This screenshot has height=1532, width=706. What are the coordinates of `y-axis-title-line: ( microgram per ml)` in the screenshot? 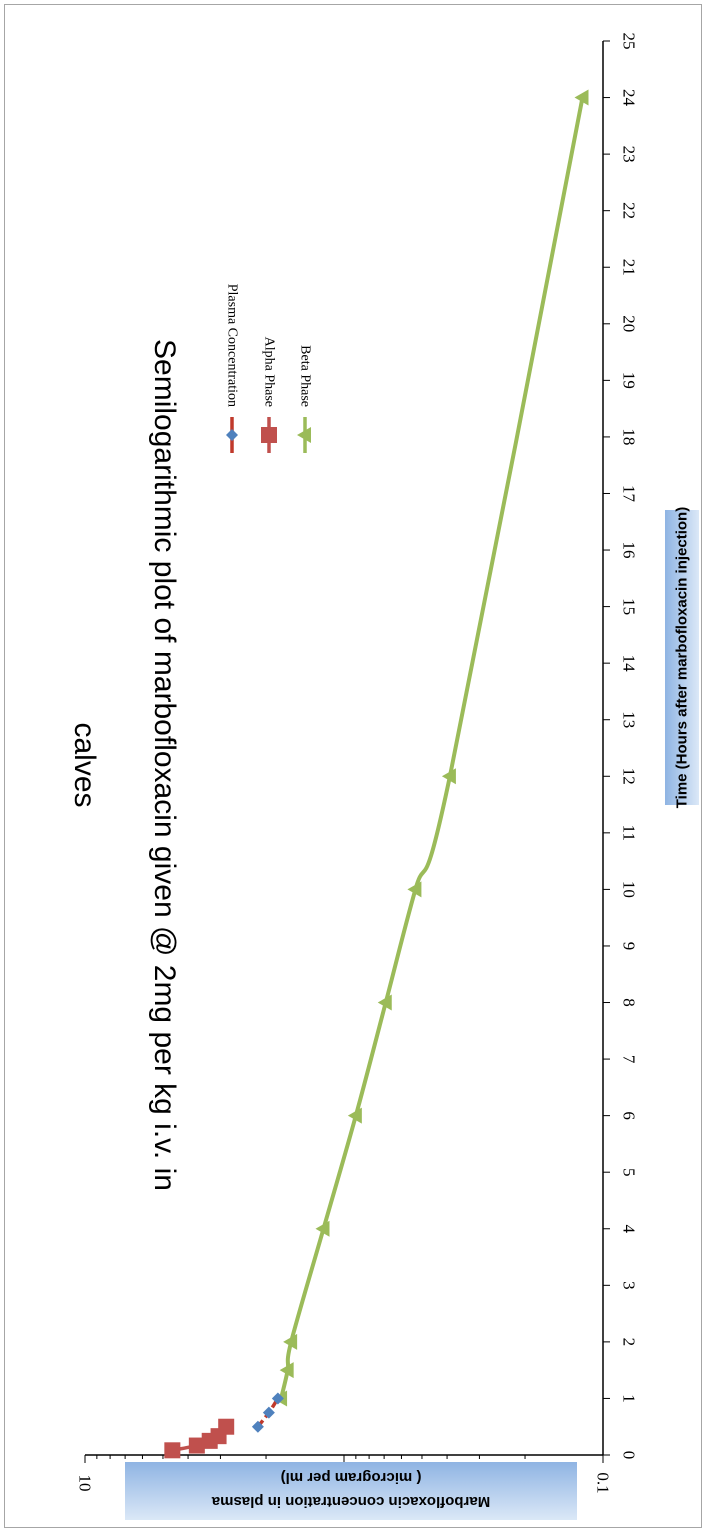 It's located at (351, 1477).